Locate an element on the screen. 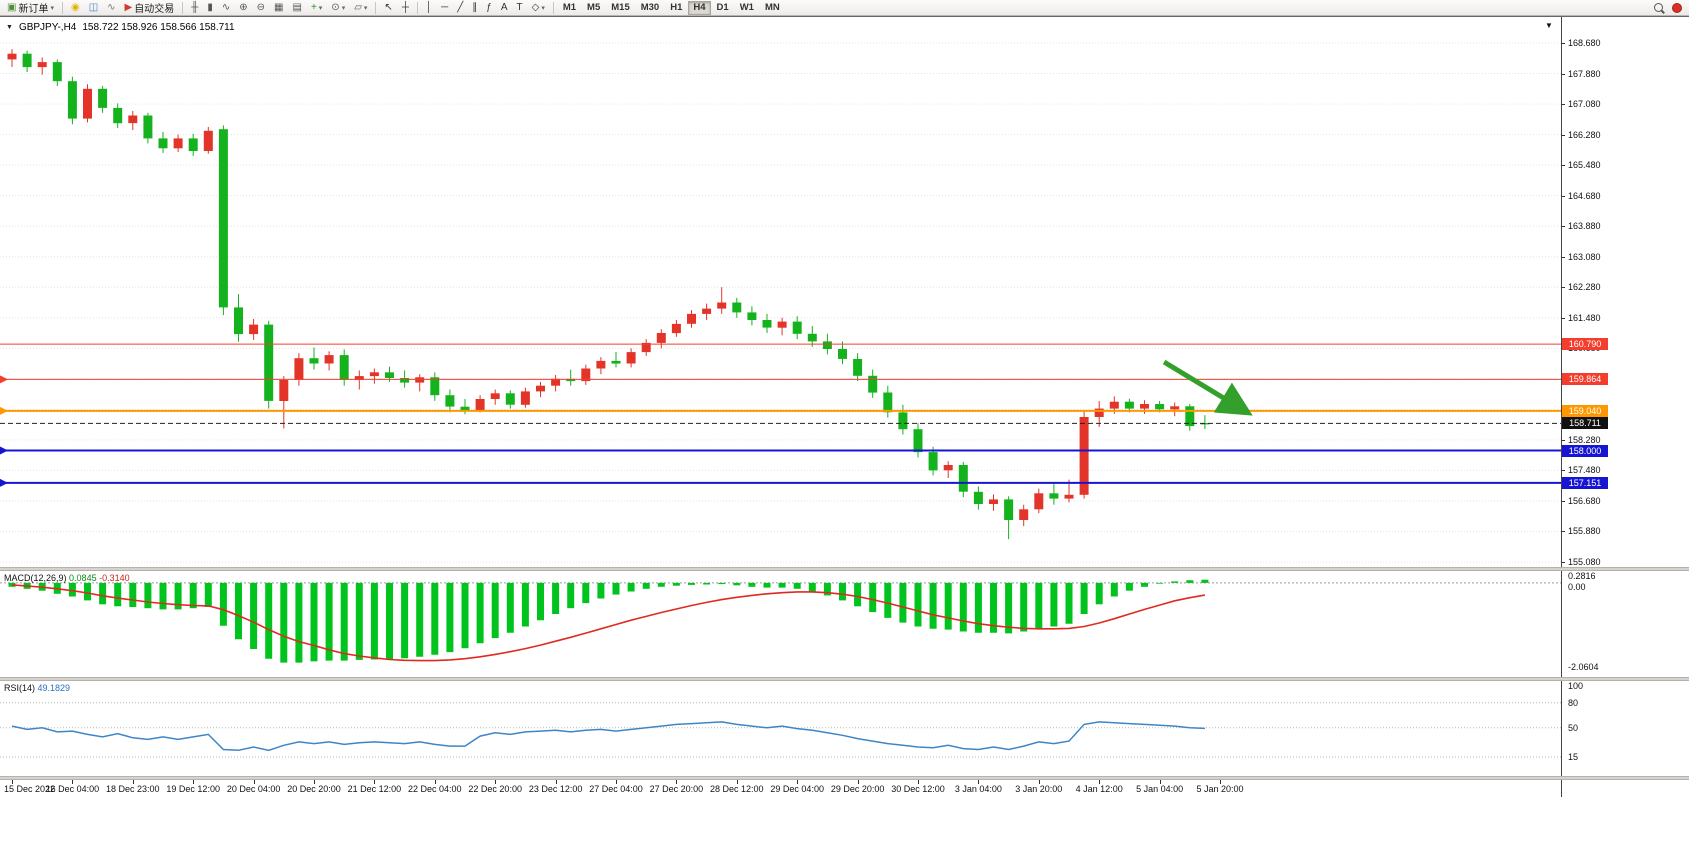 The width and height of the screenshot is (1689, 858). crosshair-button: ┼ is located at coordinates (405, 8).